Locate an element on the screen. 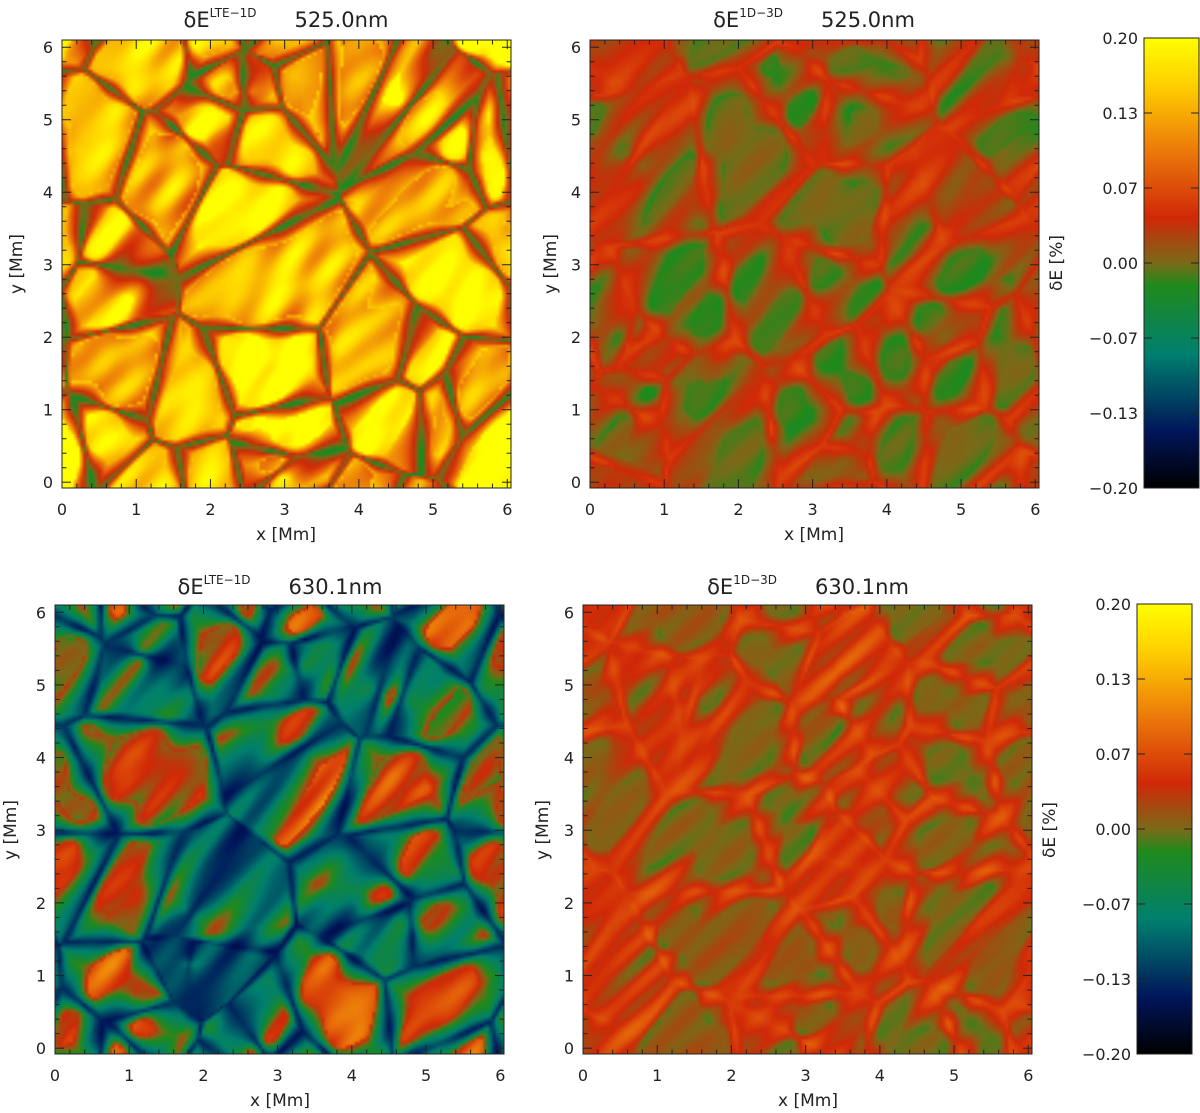 The height and width of the screenshot is (1113, 1200). colorbar-tick-label: 0.07 is located at coordinates (1113, 754).